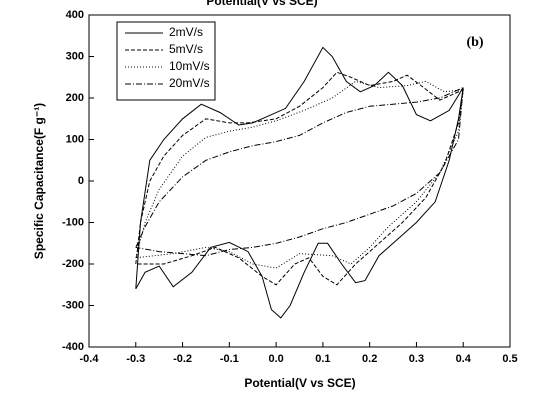 The image size is (540, 405). Describe the element at coordinates (189, 83) in the screenshot. I see `legend-label: 20mV/s` at that location.